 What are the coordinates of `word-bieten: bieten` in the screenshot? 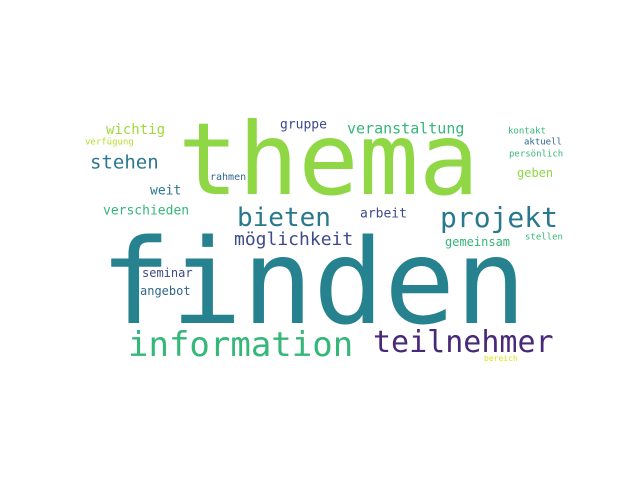 It's located at (284, 218).